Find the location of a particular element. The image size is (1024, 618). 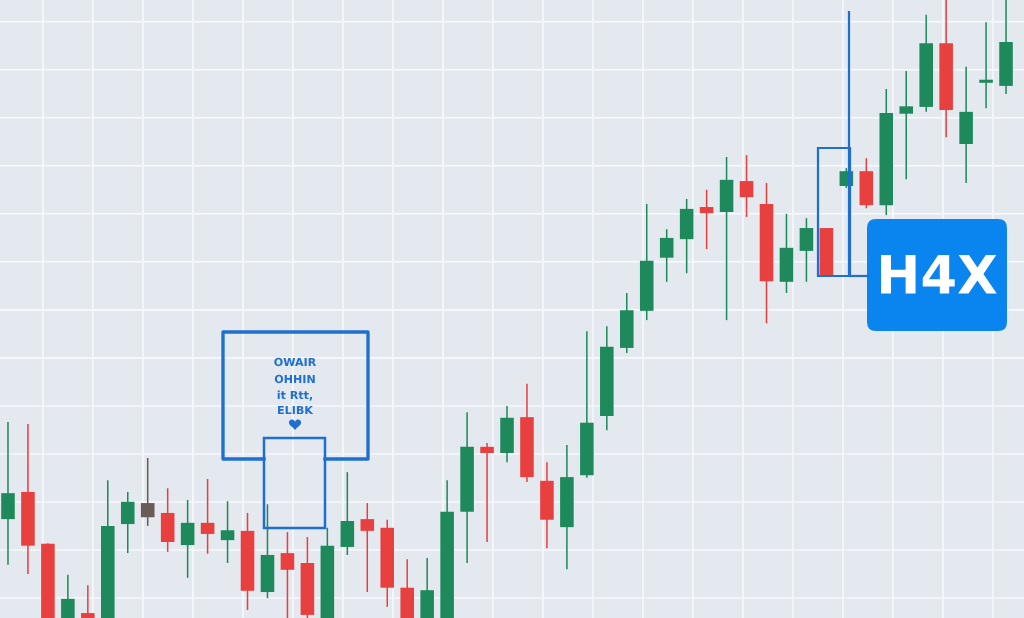

annotation: H4X is located at coordinates (939, 274).